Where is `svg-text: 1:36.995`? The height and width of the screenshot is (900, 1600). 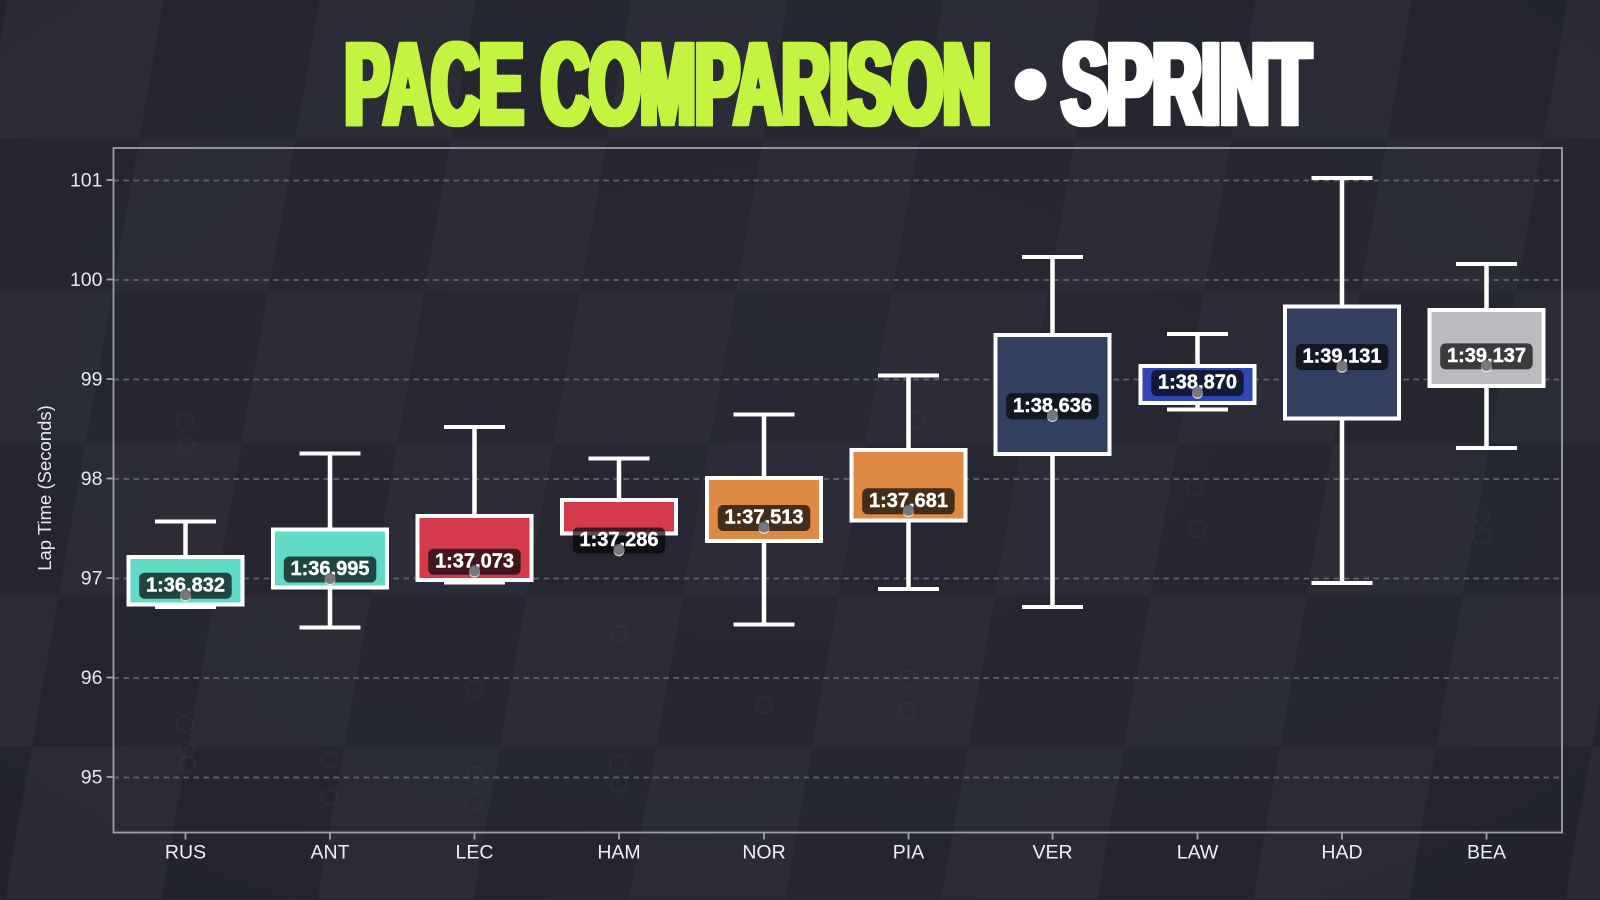 svg-text: 1:36.995 is located at coordinates (330, 569).